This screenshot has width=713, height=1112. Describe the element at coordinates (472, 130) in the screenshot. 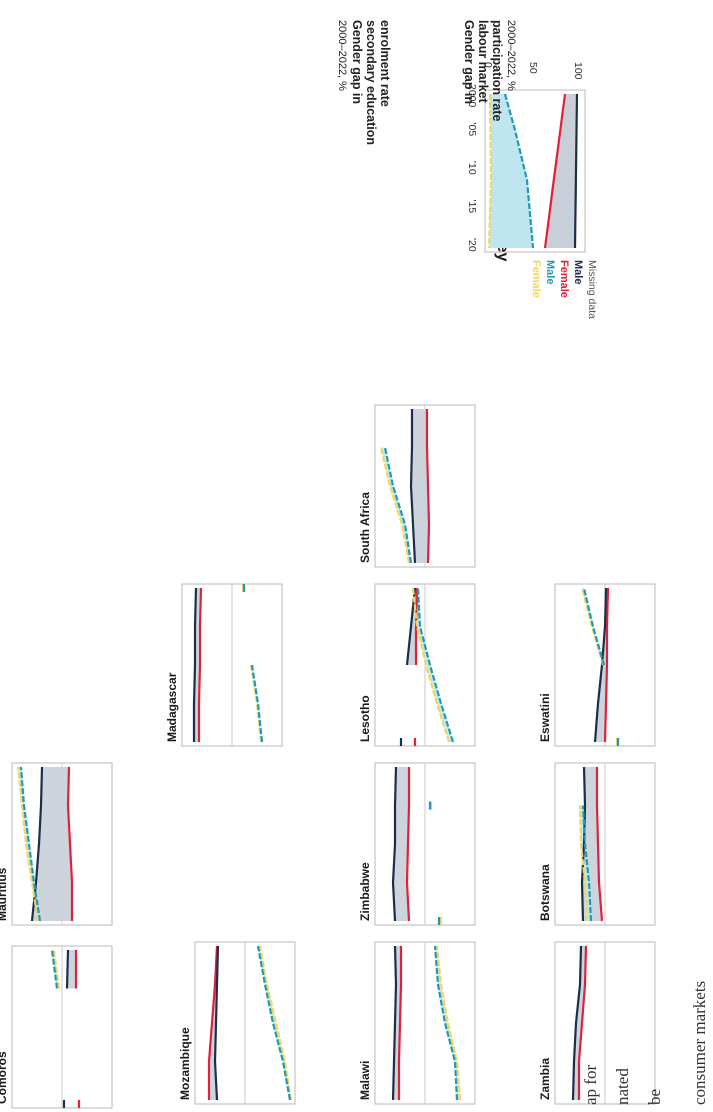

I see `key-x-tick: '05` at that location.